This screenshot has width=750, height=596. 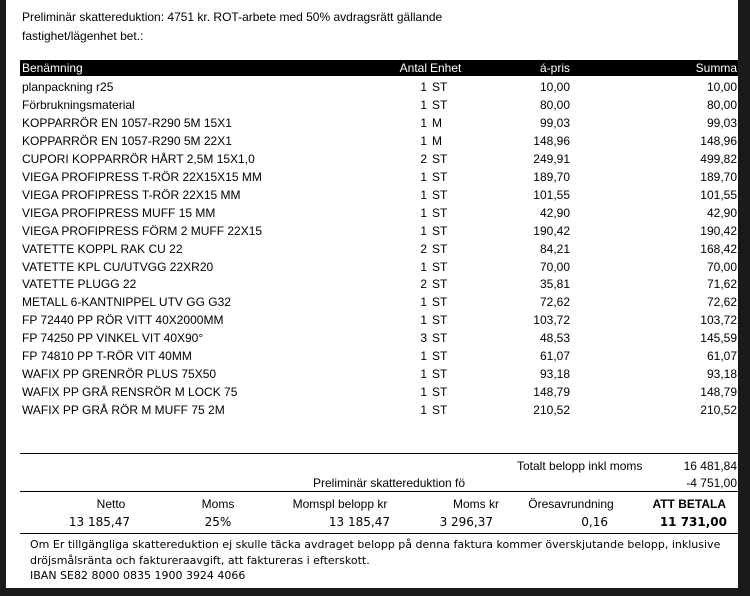 What do you see at coordinates (111, 504) in the screenshot?
I see `summary-label: Netto` at bounding box center [111, 504].